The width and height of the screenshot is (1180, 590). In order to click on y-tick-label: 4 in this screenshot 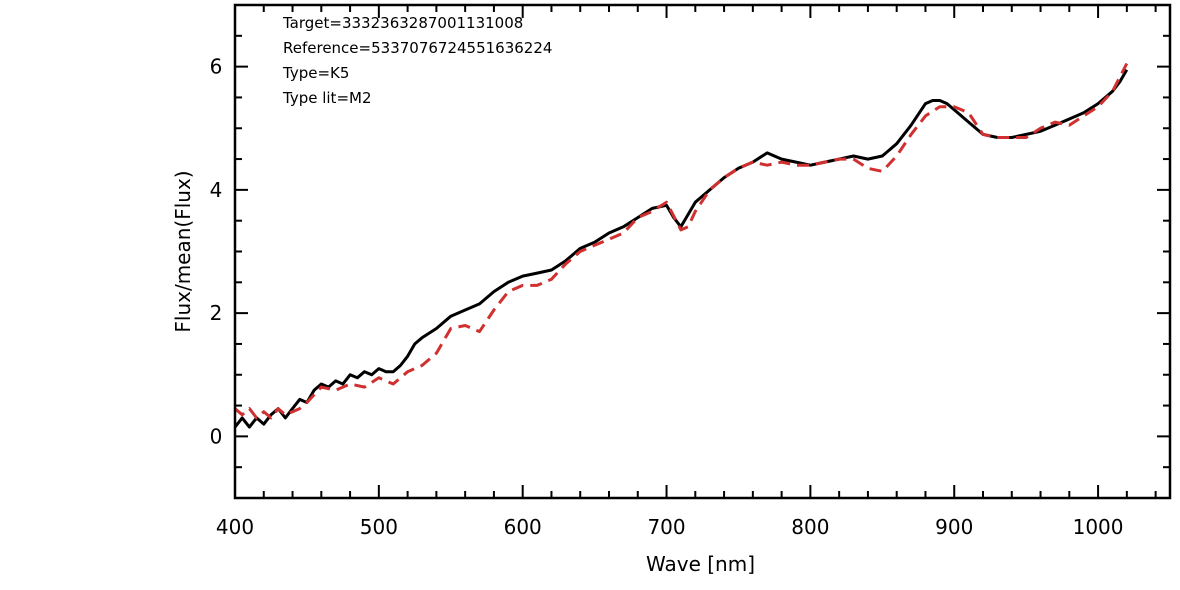, I will do `click(216, 190)`.